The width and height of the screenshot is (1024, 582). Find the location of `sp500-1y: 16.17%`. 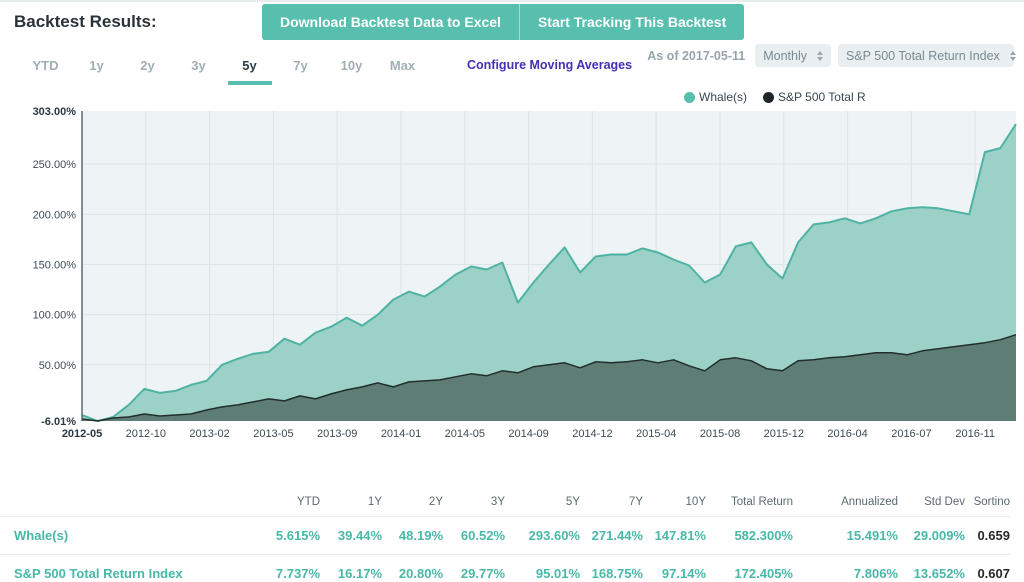

sp500-1y: 16.17% is located at coordinates (359, 573).